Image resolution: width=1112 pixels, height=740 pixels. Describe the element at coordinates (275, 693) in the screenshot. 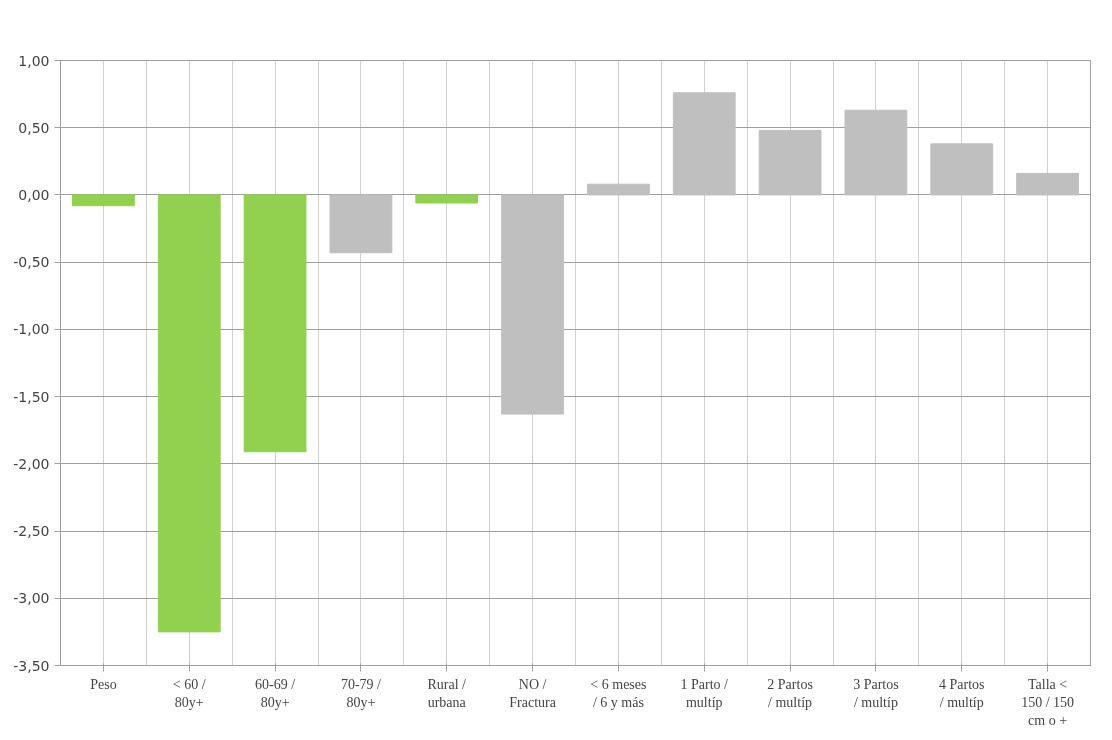

I see `x-tick-label: 60-69 / 80y+` at that location.